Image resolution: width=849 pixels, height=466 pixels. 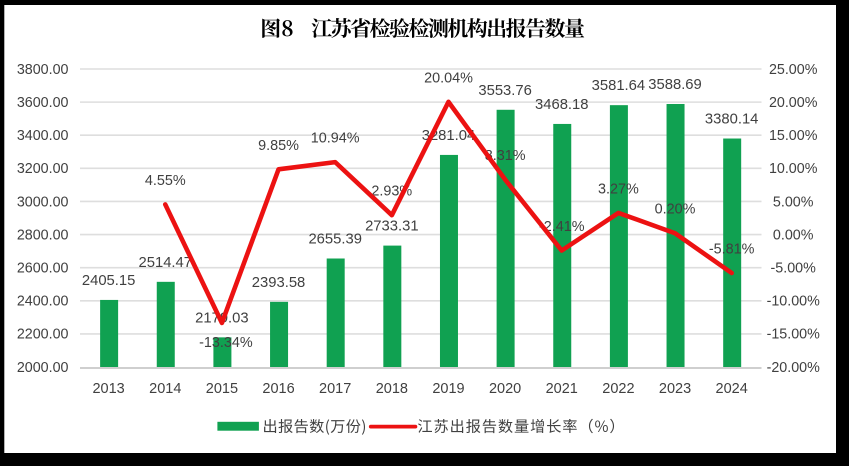 What do you see at coordinates (618, 189) in the screenshot?
I see `svg-text: 3.27%` at bounding box center [618, 189].